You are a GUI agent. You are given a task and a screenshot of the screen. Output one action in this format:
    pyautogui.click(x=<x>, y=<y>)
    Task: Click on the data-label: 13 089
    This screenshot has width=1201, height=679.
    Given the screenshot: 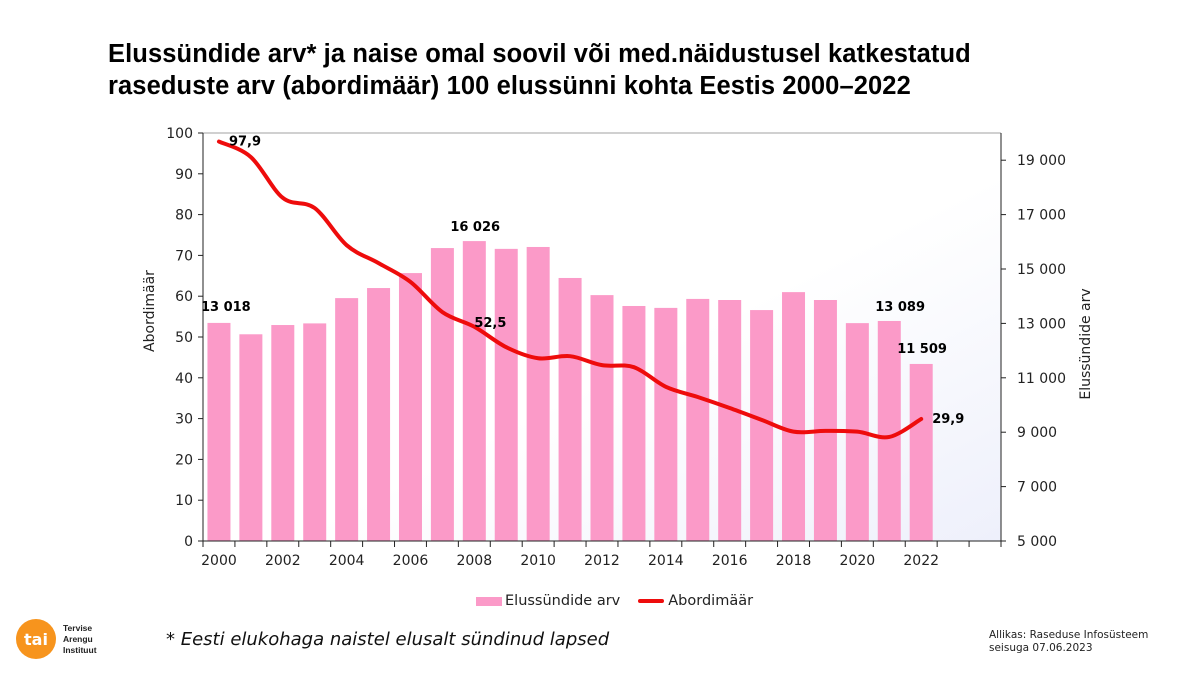 What is the action you would take?
    pyautogui.click(x=900, y=307)
    